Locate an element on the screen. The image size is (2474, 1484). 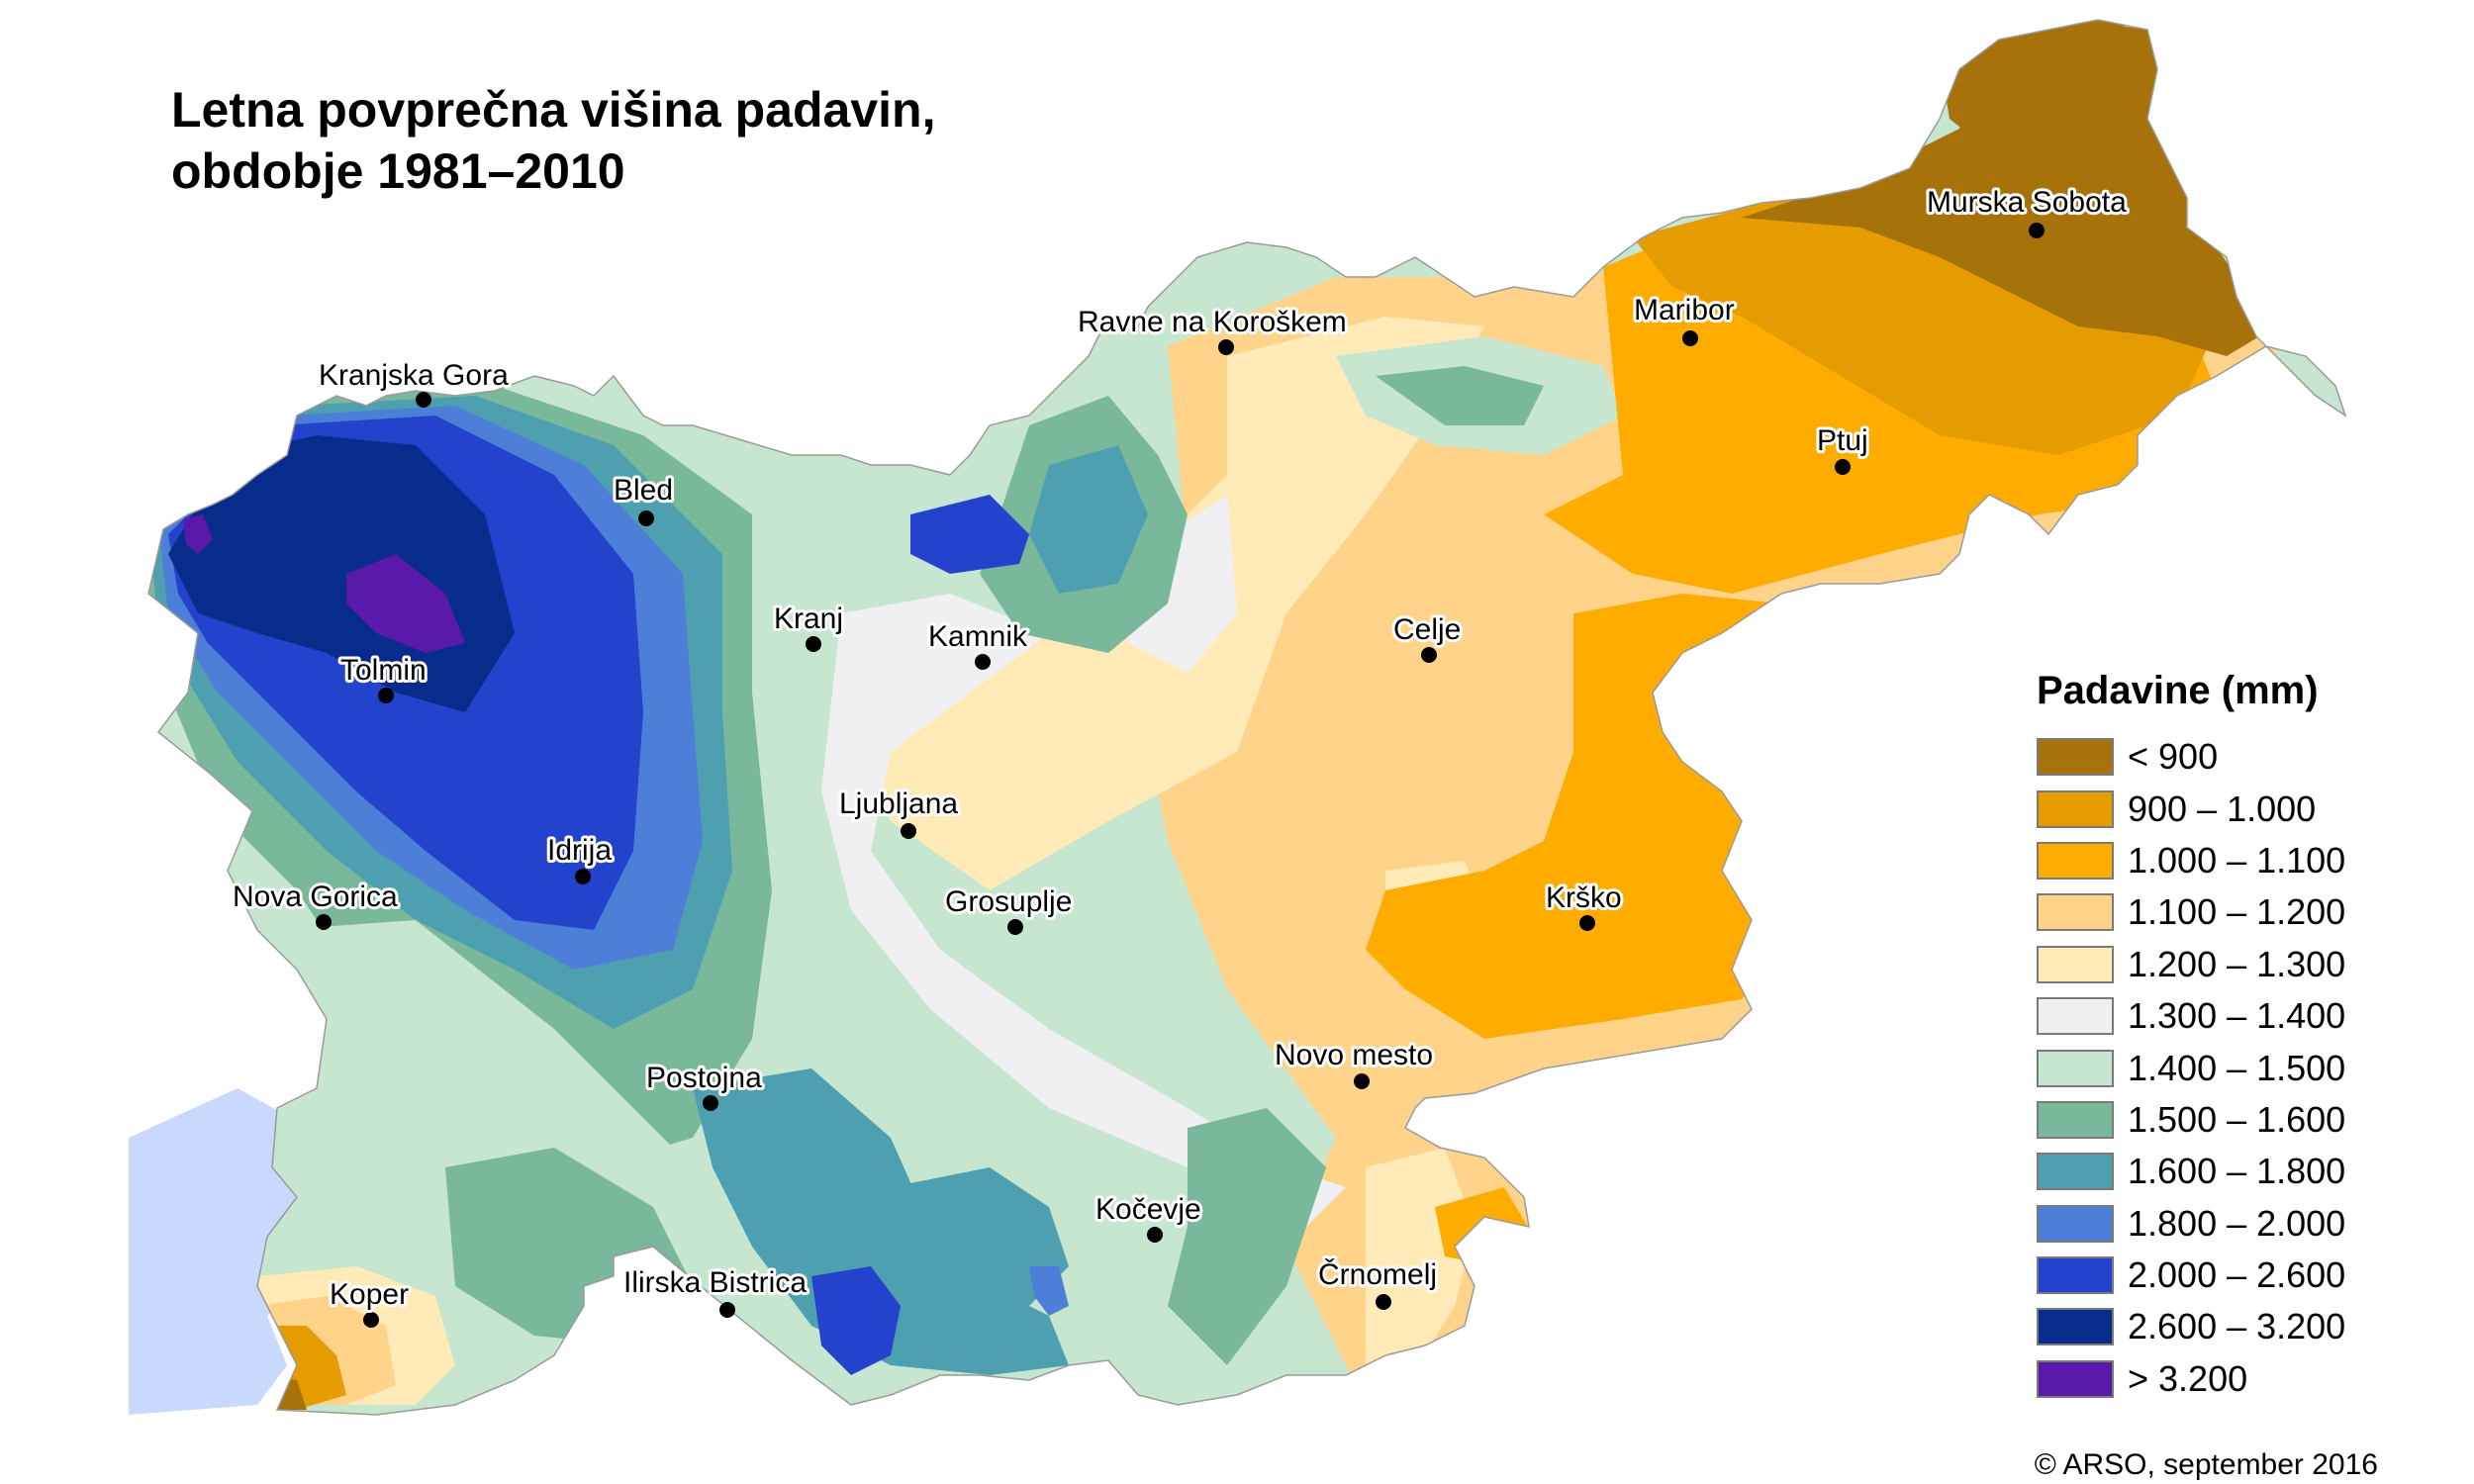
city-label: Tolmin is located at coordinates (384, 670).